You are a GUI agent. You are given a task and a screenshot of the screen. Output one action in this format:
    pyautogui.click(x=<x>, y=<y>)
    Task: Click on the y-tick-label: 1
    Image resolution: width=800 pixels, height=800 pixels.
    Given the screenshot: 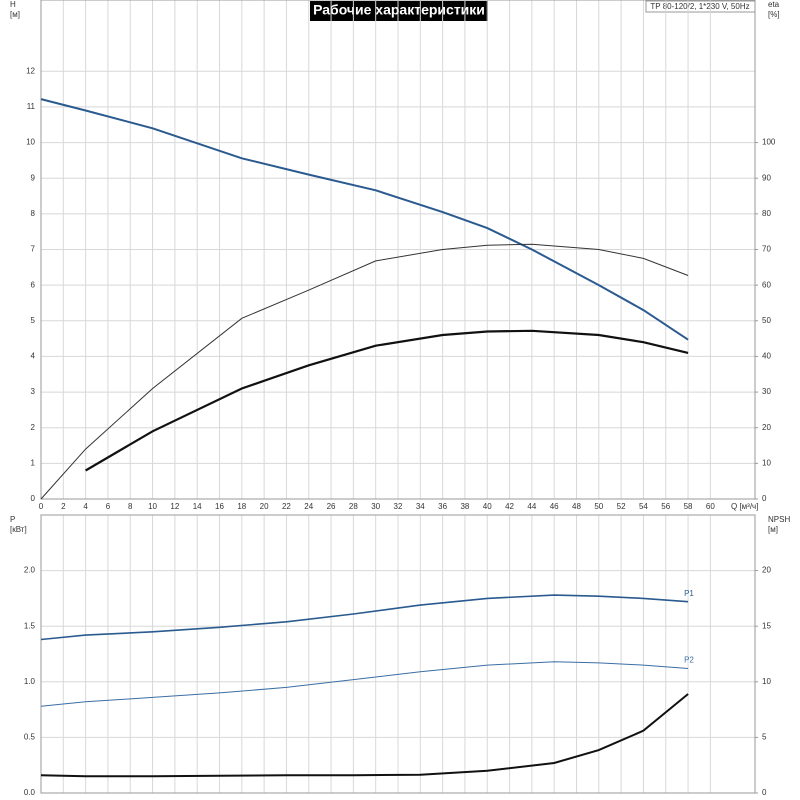 What is the action you would take?
    pyautogui.click(x=33, y=462)
    